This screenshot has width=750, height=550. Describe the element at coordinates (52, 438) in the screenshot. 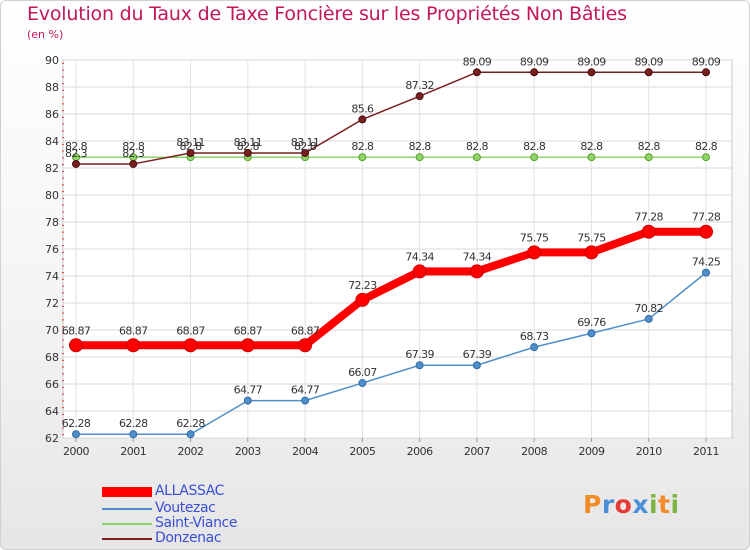

I see `y-tick-label: 62` at that location.